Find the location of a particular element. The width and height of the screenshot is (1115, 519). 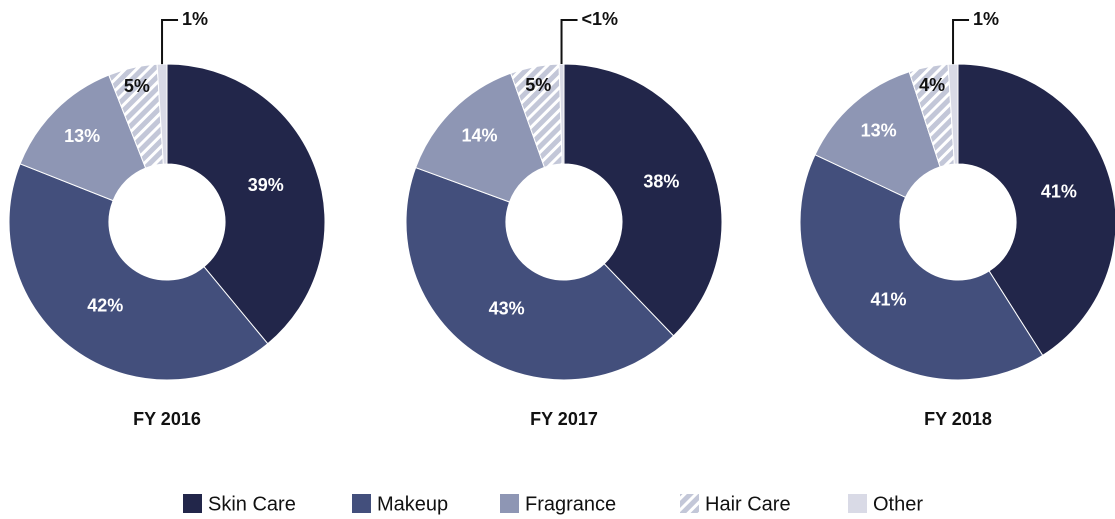

value-label: 43% is located at coordinates (507, 309).